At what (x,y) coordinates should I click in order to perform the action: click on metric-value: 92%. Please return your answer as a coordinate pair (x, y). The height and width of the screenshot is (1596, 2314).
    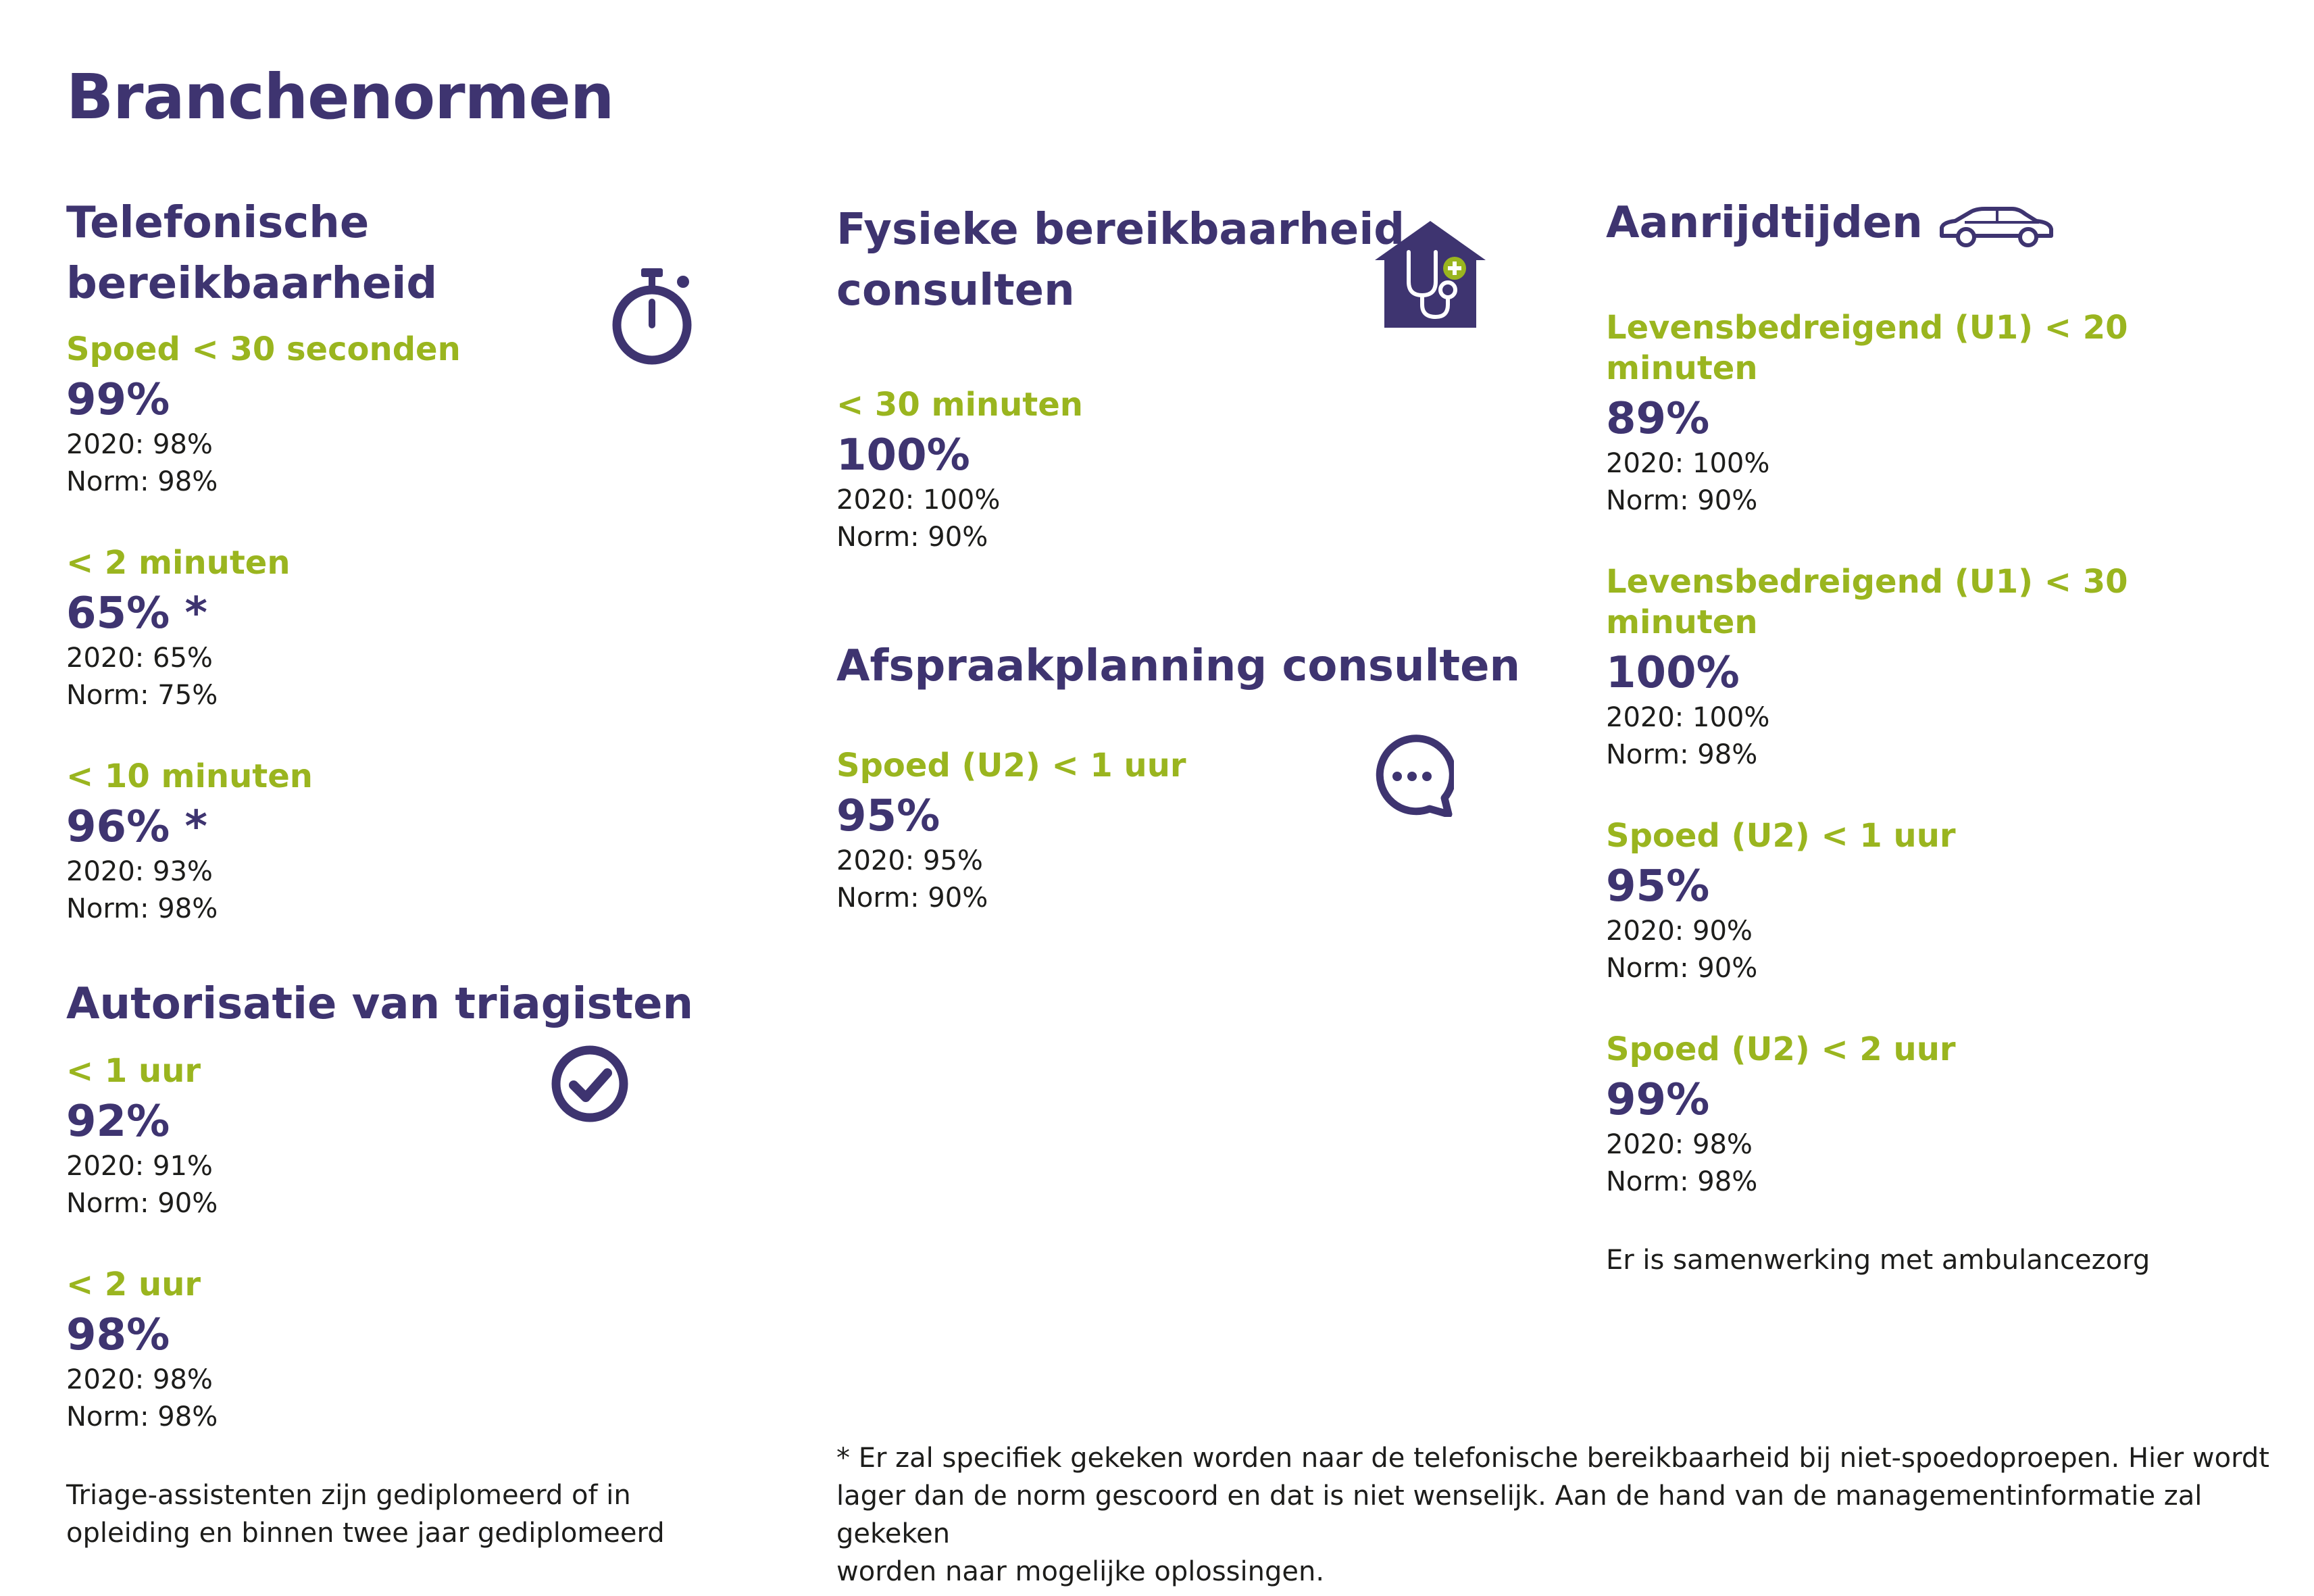
    Looking at the image, I should click on (118, 1122).